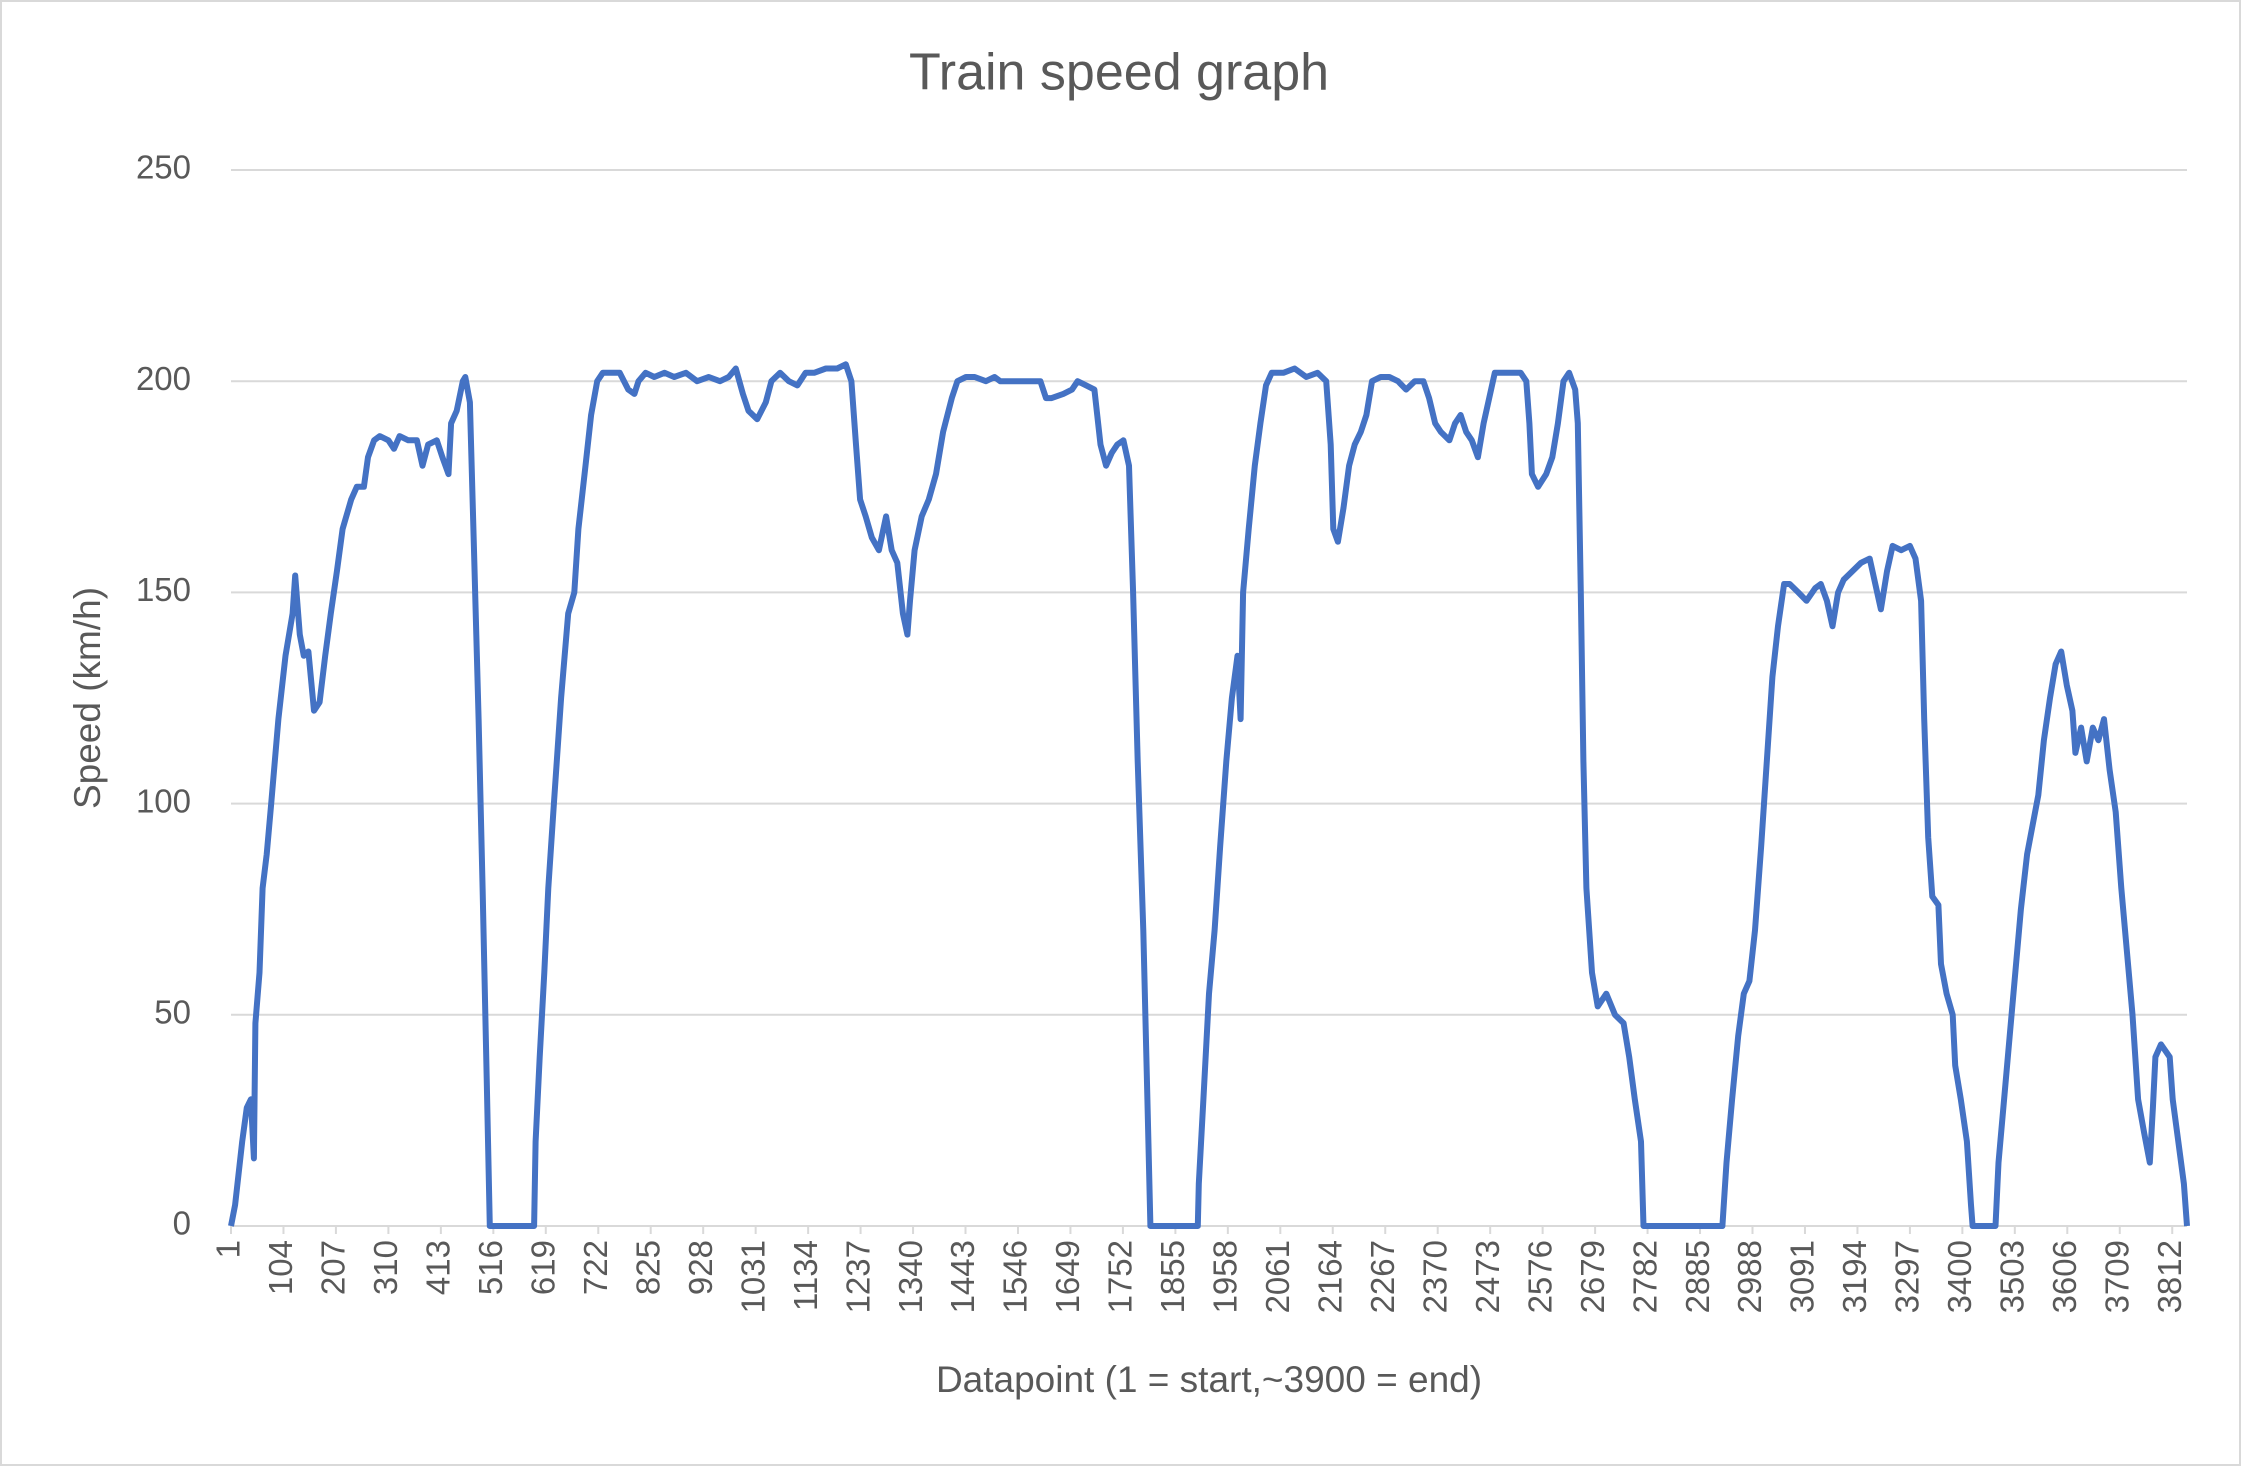 The image size is (2241, 1466). What do you see at coordinates (2169, 1276) in the screenshot?
I see `x-tick-label: 3812` at bounding box center [2169, 1276].